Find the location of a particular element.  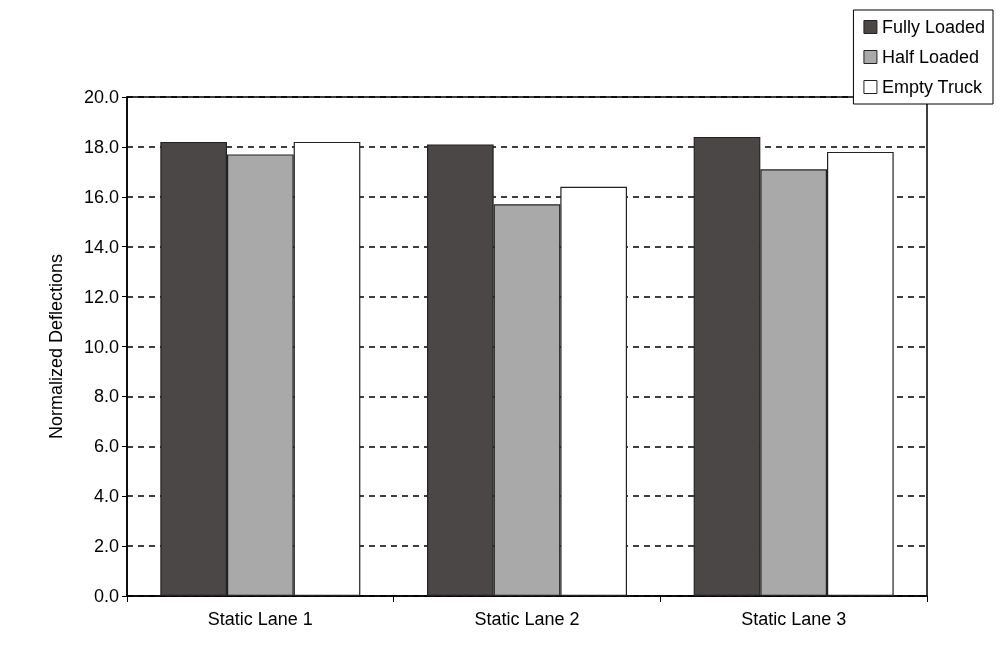

x-tick-label: Static Lane 1 is located at coordinates (260, 619).